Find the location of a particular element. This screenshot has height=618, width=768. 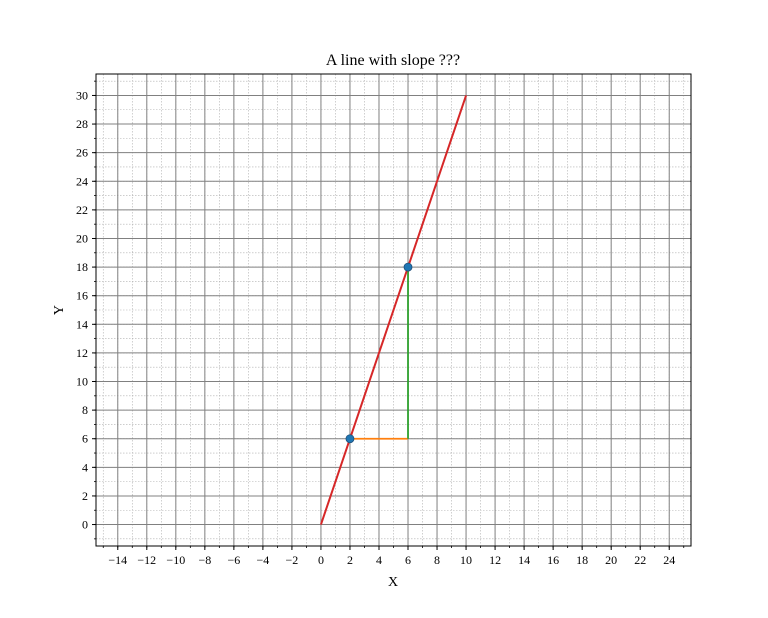

x-tick-label: 0 is located at coordinates (321, 560).